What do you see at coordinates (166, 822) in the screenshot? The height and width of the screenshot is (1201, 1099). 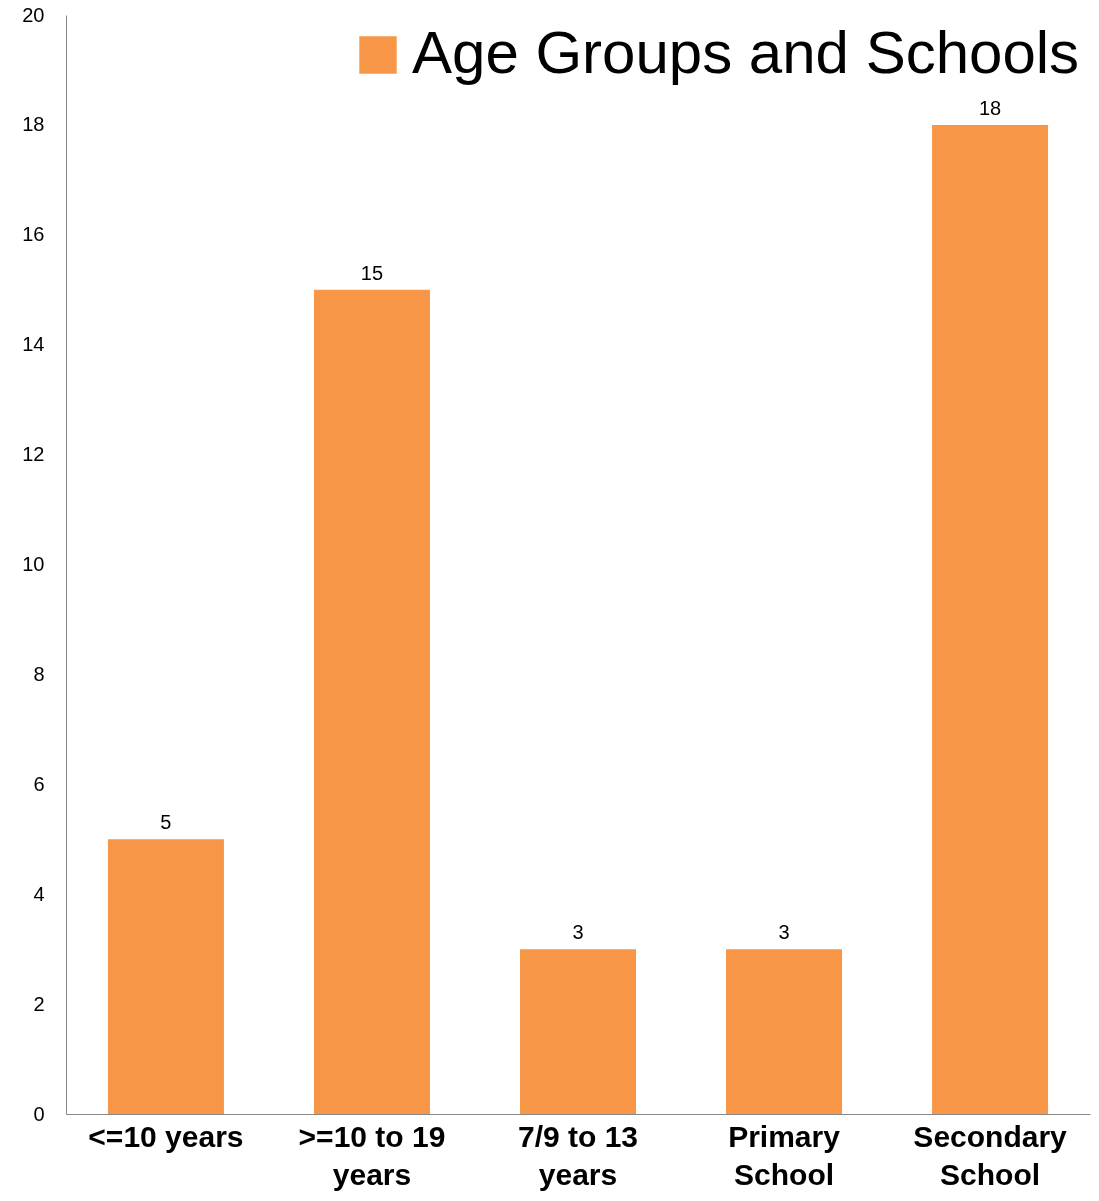 I see `data-label: 5` at bounding box center [166, 822].